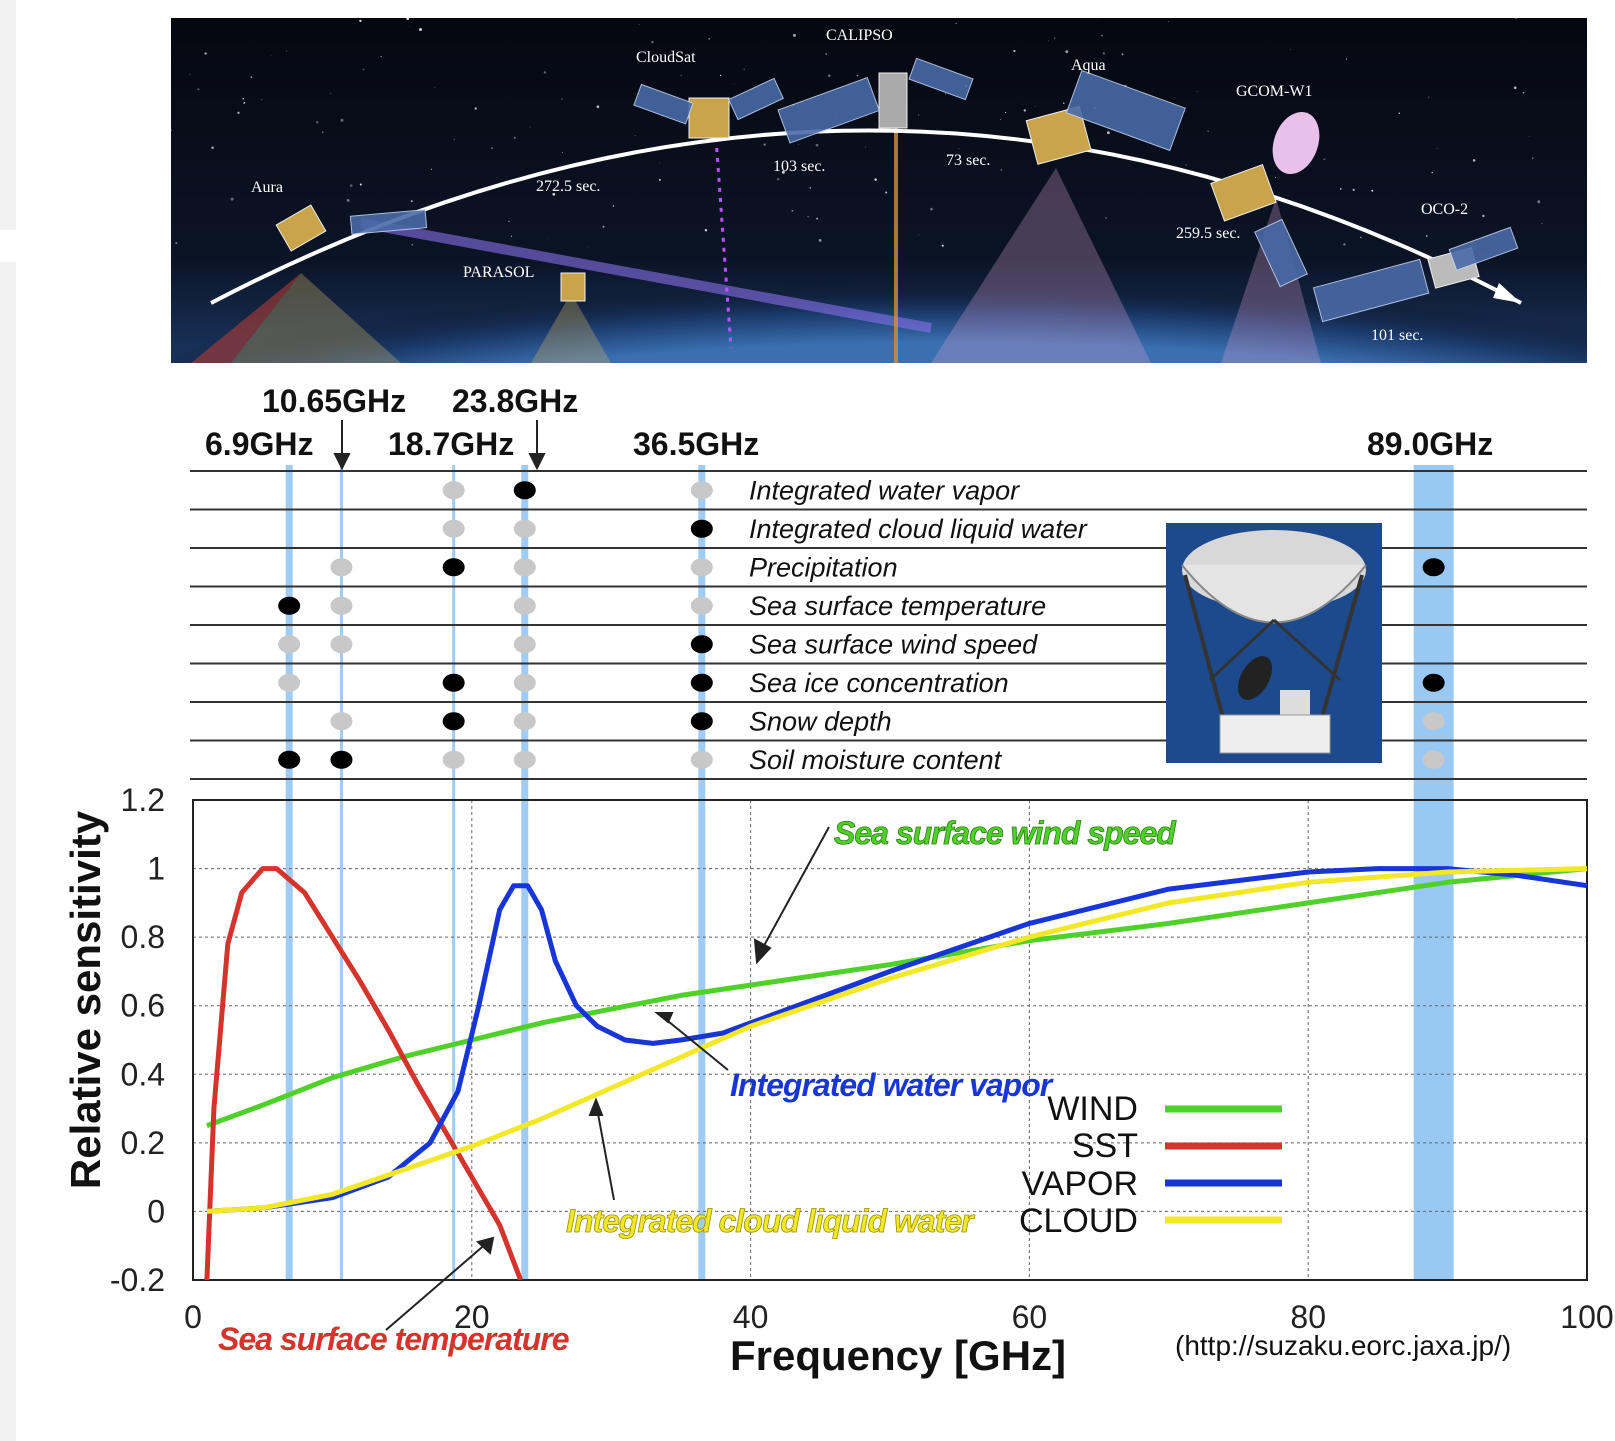 The width and height of the screenshot is (1615, 1441). Describe the element at coordinates (1586, 1317) in the screenshot. I see `x-tick-label: 100` at that location.